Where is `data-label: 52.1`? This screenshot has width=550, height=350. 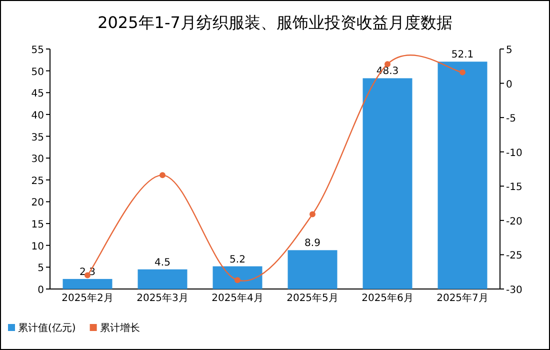
data-label: 52.1 is located at coordinates (462, 55).